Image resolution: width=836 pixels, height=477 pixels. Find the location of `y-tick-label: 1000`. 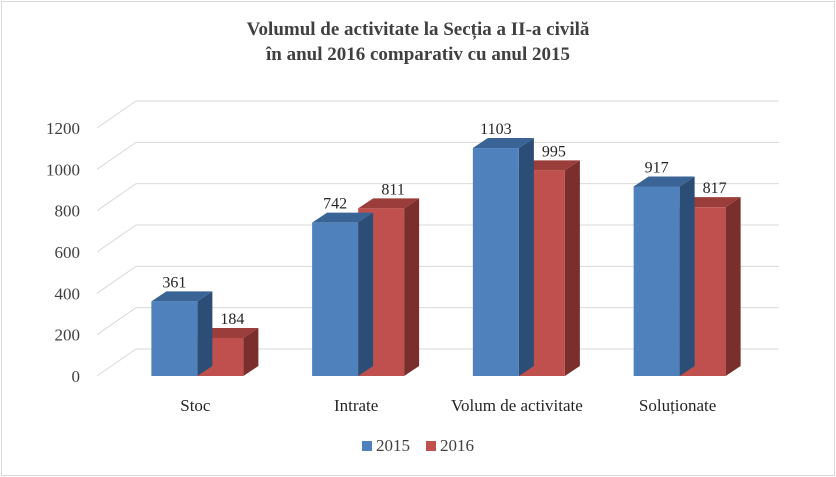

y-tick-label: 1000 is located at coordinates (63, 169).